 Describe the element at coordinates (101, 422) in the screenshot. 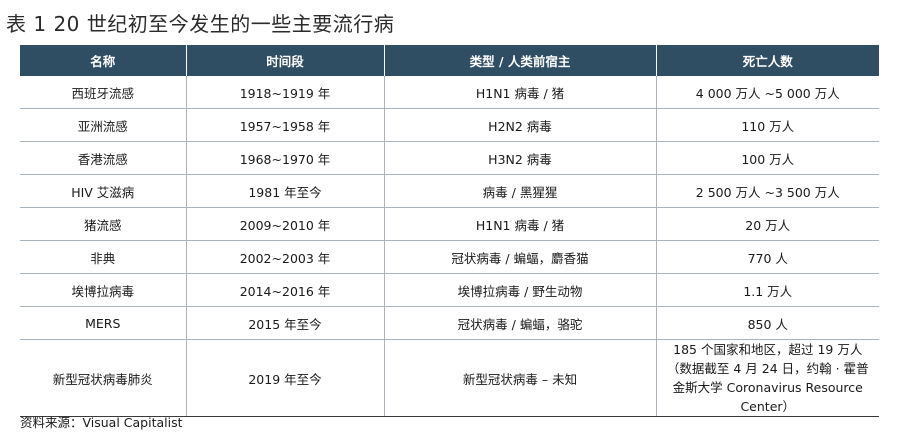

I see `source-note: 资料来源：Visual Capitalist` at that location.